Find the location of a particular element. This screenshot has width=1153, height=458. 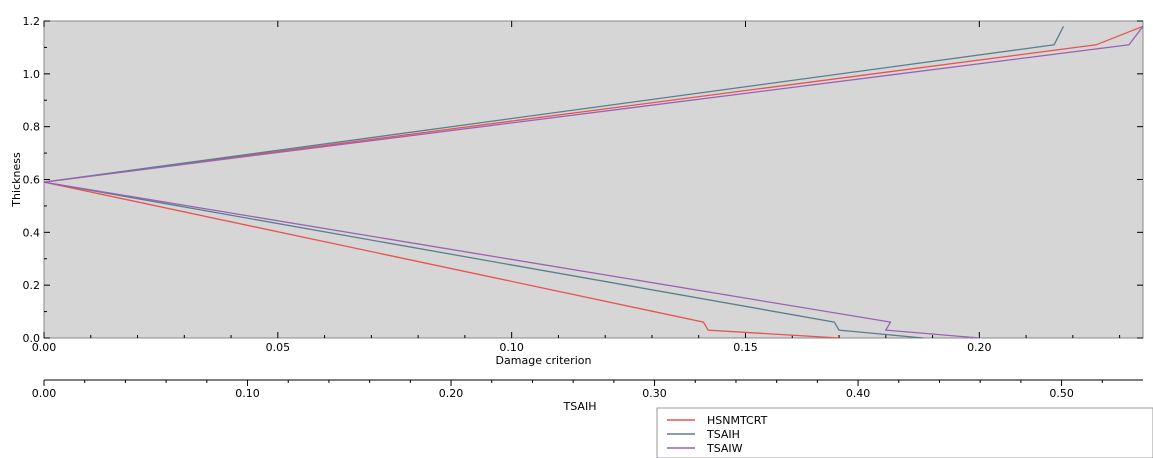

y-tick-label: 0.4 is located at coordinates (32, 232).